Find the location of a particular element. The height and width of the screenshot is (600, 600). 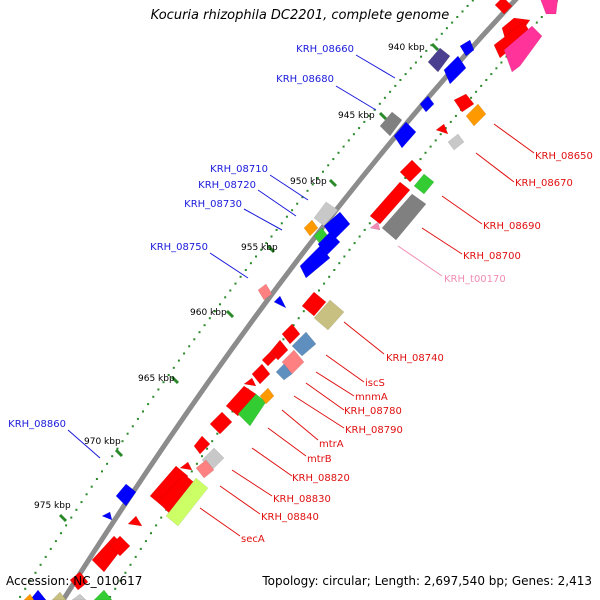

gene-label: KRH_08860 is located at coordinates (37, 424).